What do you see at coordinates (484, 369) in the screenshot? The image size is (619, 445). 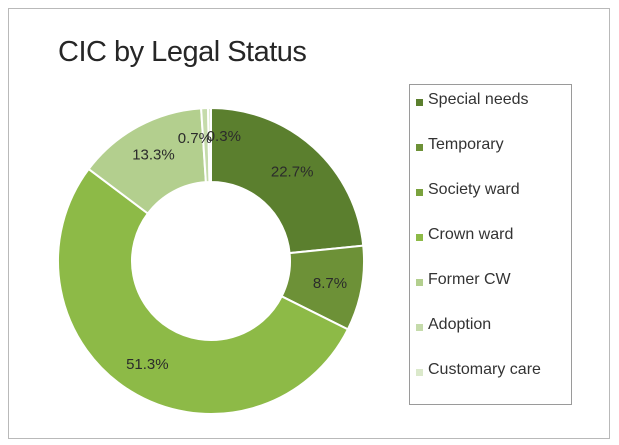 I see `legend-label: Customary care` at bounding box center [484, 369].